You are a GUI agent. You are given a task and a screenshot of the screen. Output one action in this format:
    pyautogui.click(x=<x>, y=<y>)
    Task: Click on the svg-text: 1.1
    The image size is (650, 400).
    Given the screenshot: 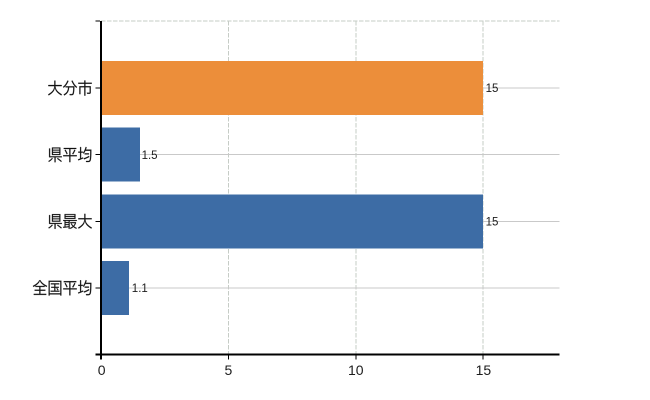 What is the action you would take?
    pyautogui.click(x=140, y=289)
    